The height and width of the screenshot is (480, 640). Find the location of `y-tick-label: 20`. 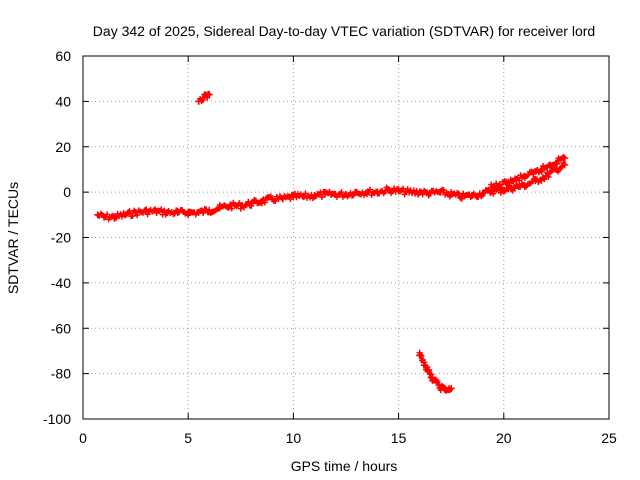

y-tick-label: 20 is located at coordinates (63, 147).